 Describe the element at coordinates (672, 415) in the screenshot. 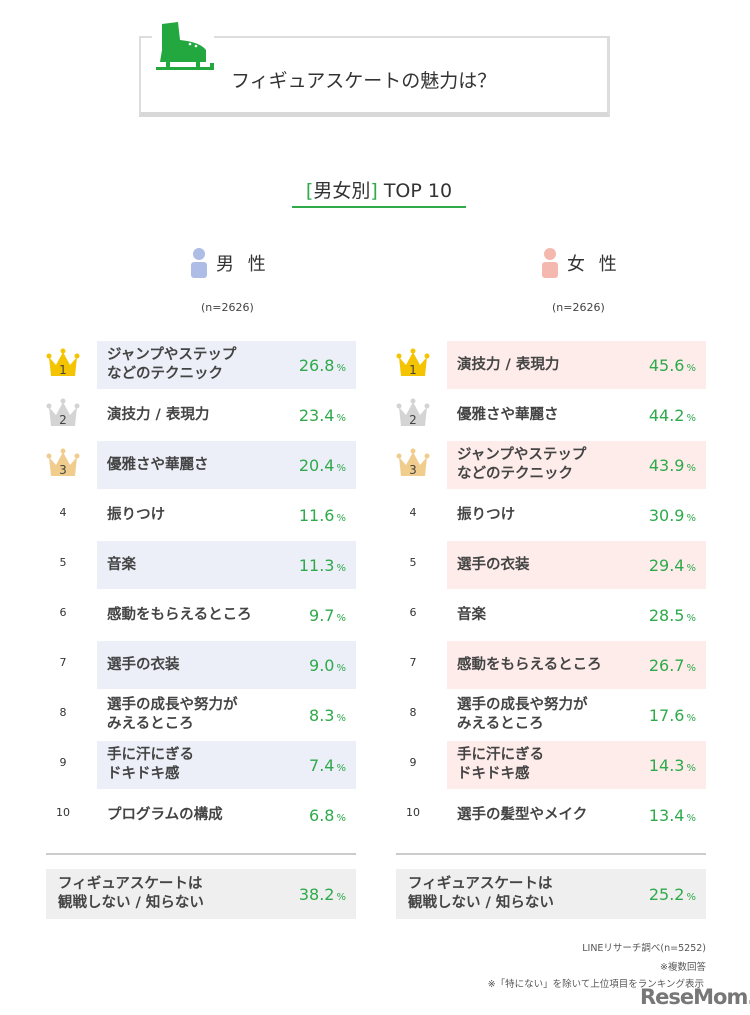

I see `item-value: 44.2%` at that location.